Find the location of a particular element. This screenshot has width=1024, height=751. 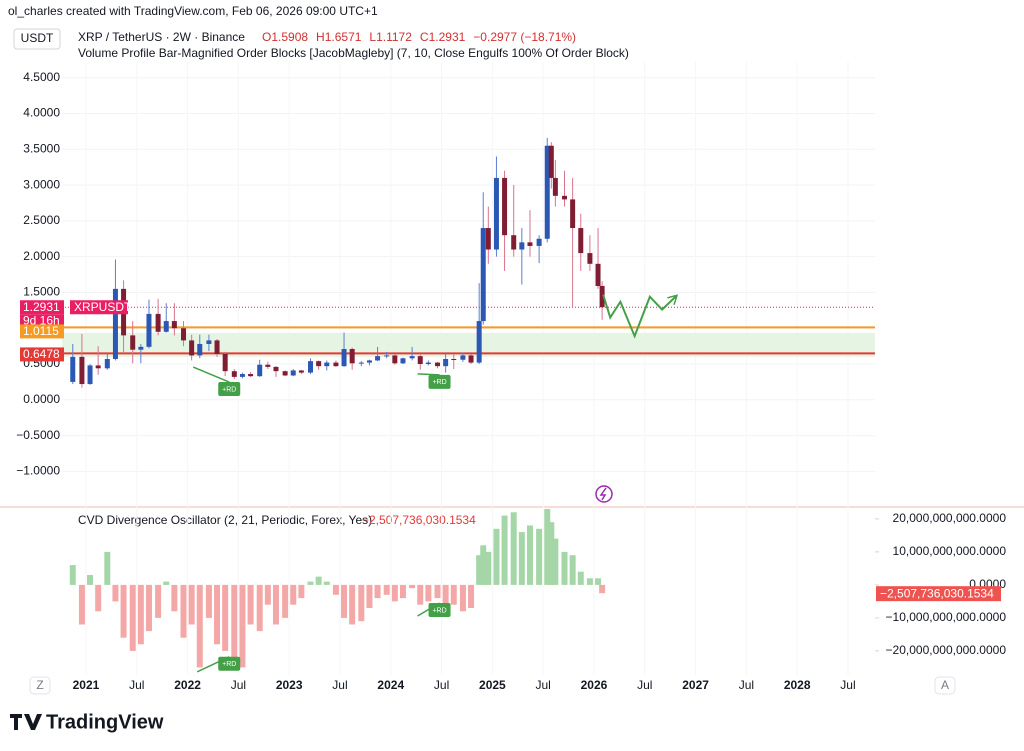

osc-value-box is located at coordinates (938, 594).